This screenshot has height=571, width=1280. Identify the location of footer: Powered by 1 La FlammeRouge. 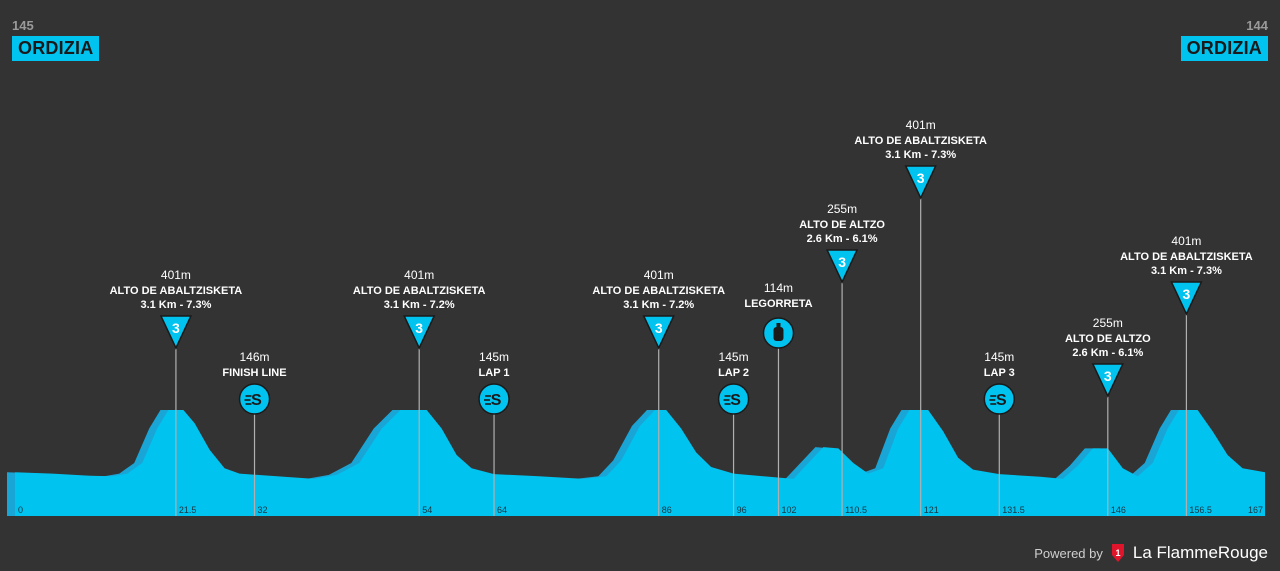
(1151, 553).